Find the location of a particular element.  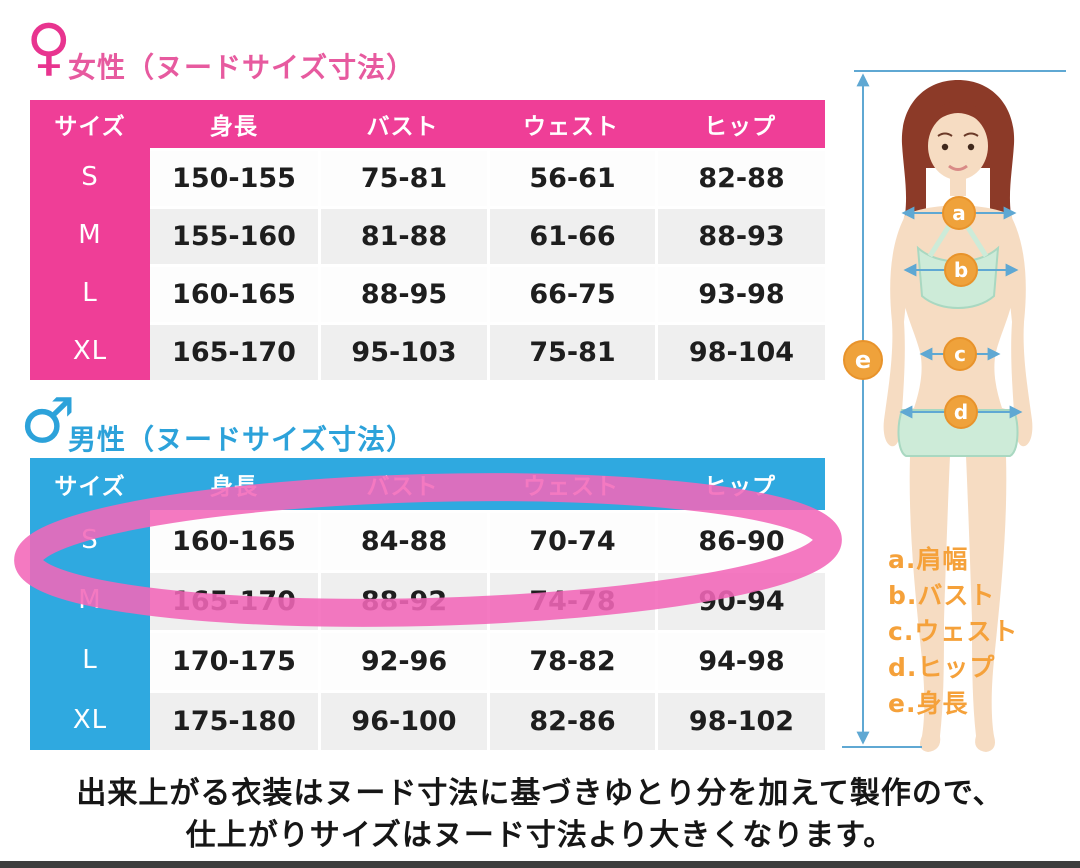

cell-bust: 84-88 is located at coordinates (402, 540).